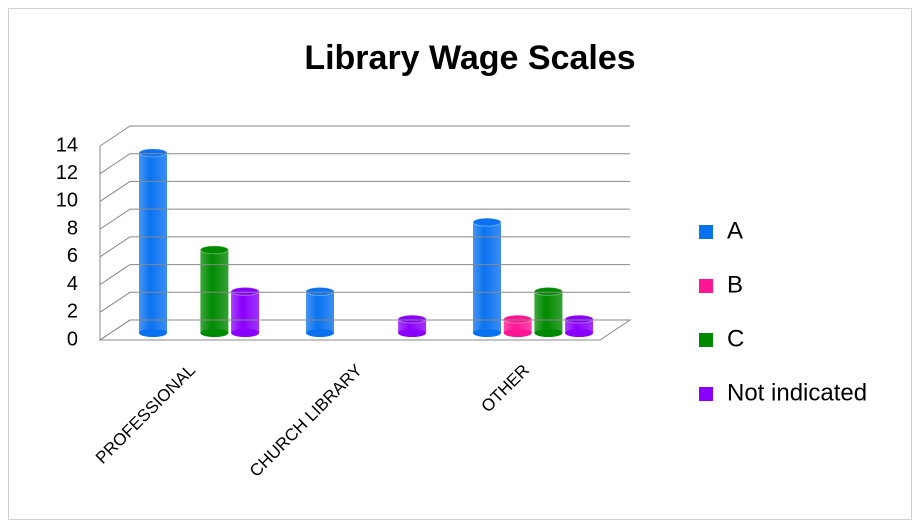  Describe the element at coordinates (72, 339) in the screenshot. I see `y-tick-label: 0` at that location.